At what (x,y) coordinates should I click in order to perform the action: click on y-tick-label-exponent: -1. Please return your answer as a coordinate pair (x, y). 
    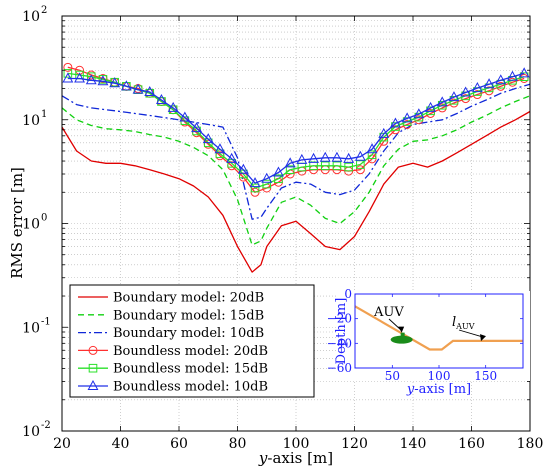
    Looking at the image, I should click on (46, 321).